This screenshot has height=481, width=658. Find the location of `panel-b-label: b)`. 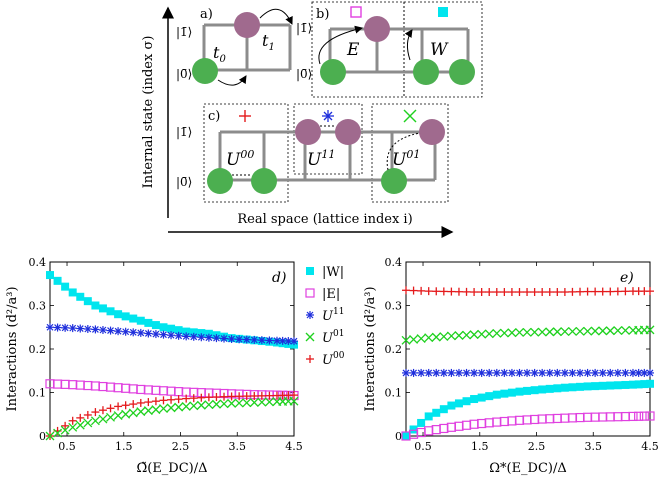

panel-b-label: b) is located at coordinates (322, 14).